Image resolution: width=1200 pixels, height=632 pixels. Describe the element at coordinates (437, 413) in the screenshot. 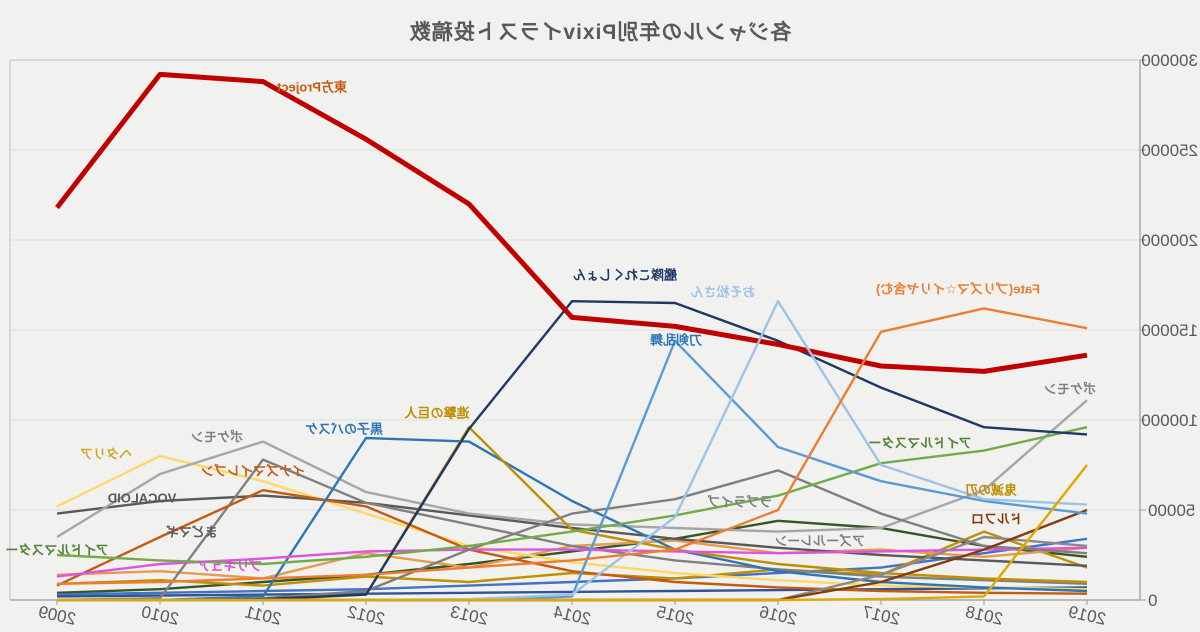

I see `series-label: 進撃の巨人` at that location.